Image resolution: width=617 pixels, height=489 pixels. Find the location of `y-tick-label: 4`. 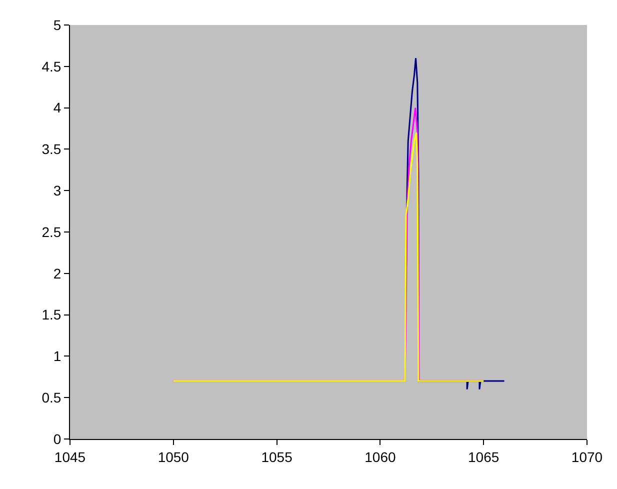

y-tick-label: 4 is located at coordinates (57, 108).